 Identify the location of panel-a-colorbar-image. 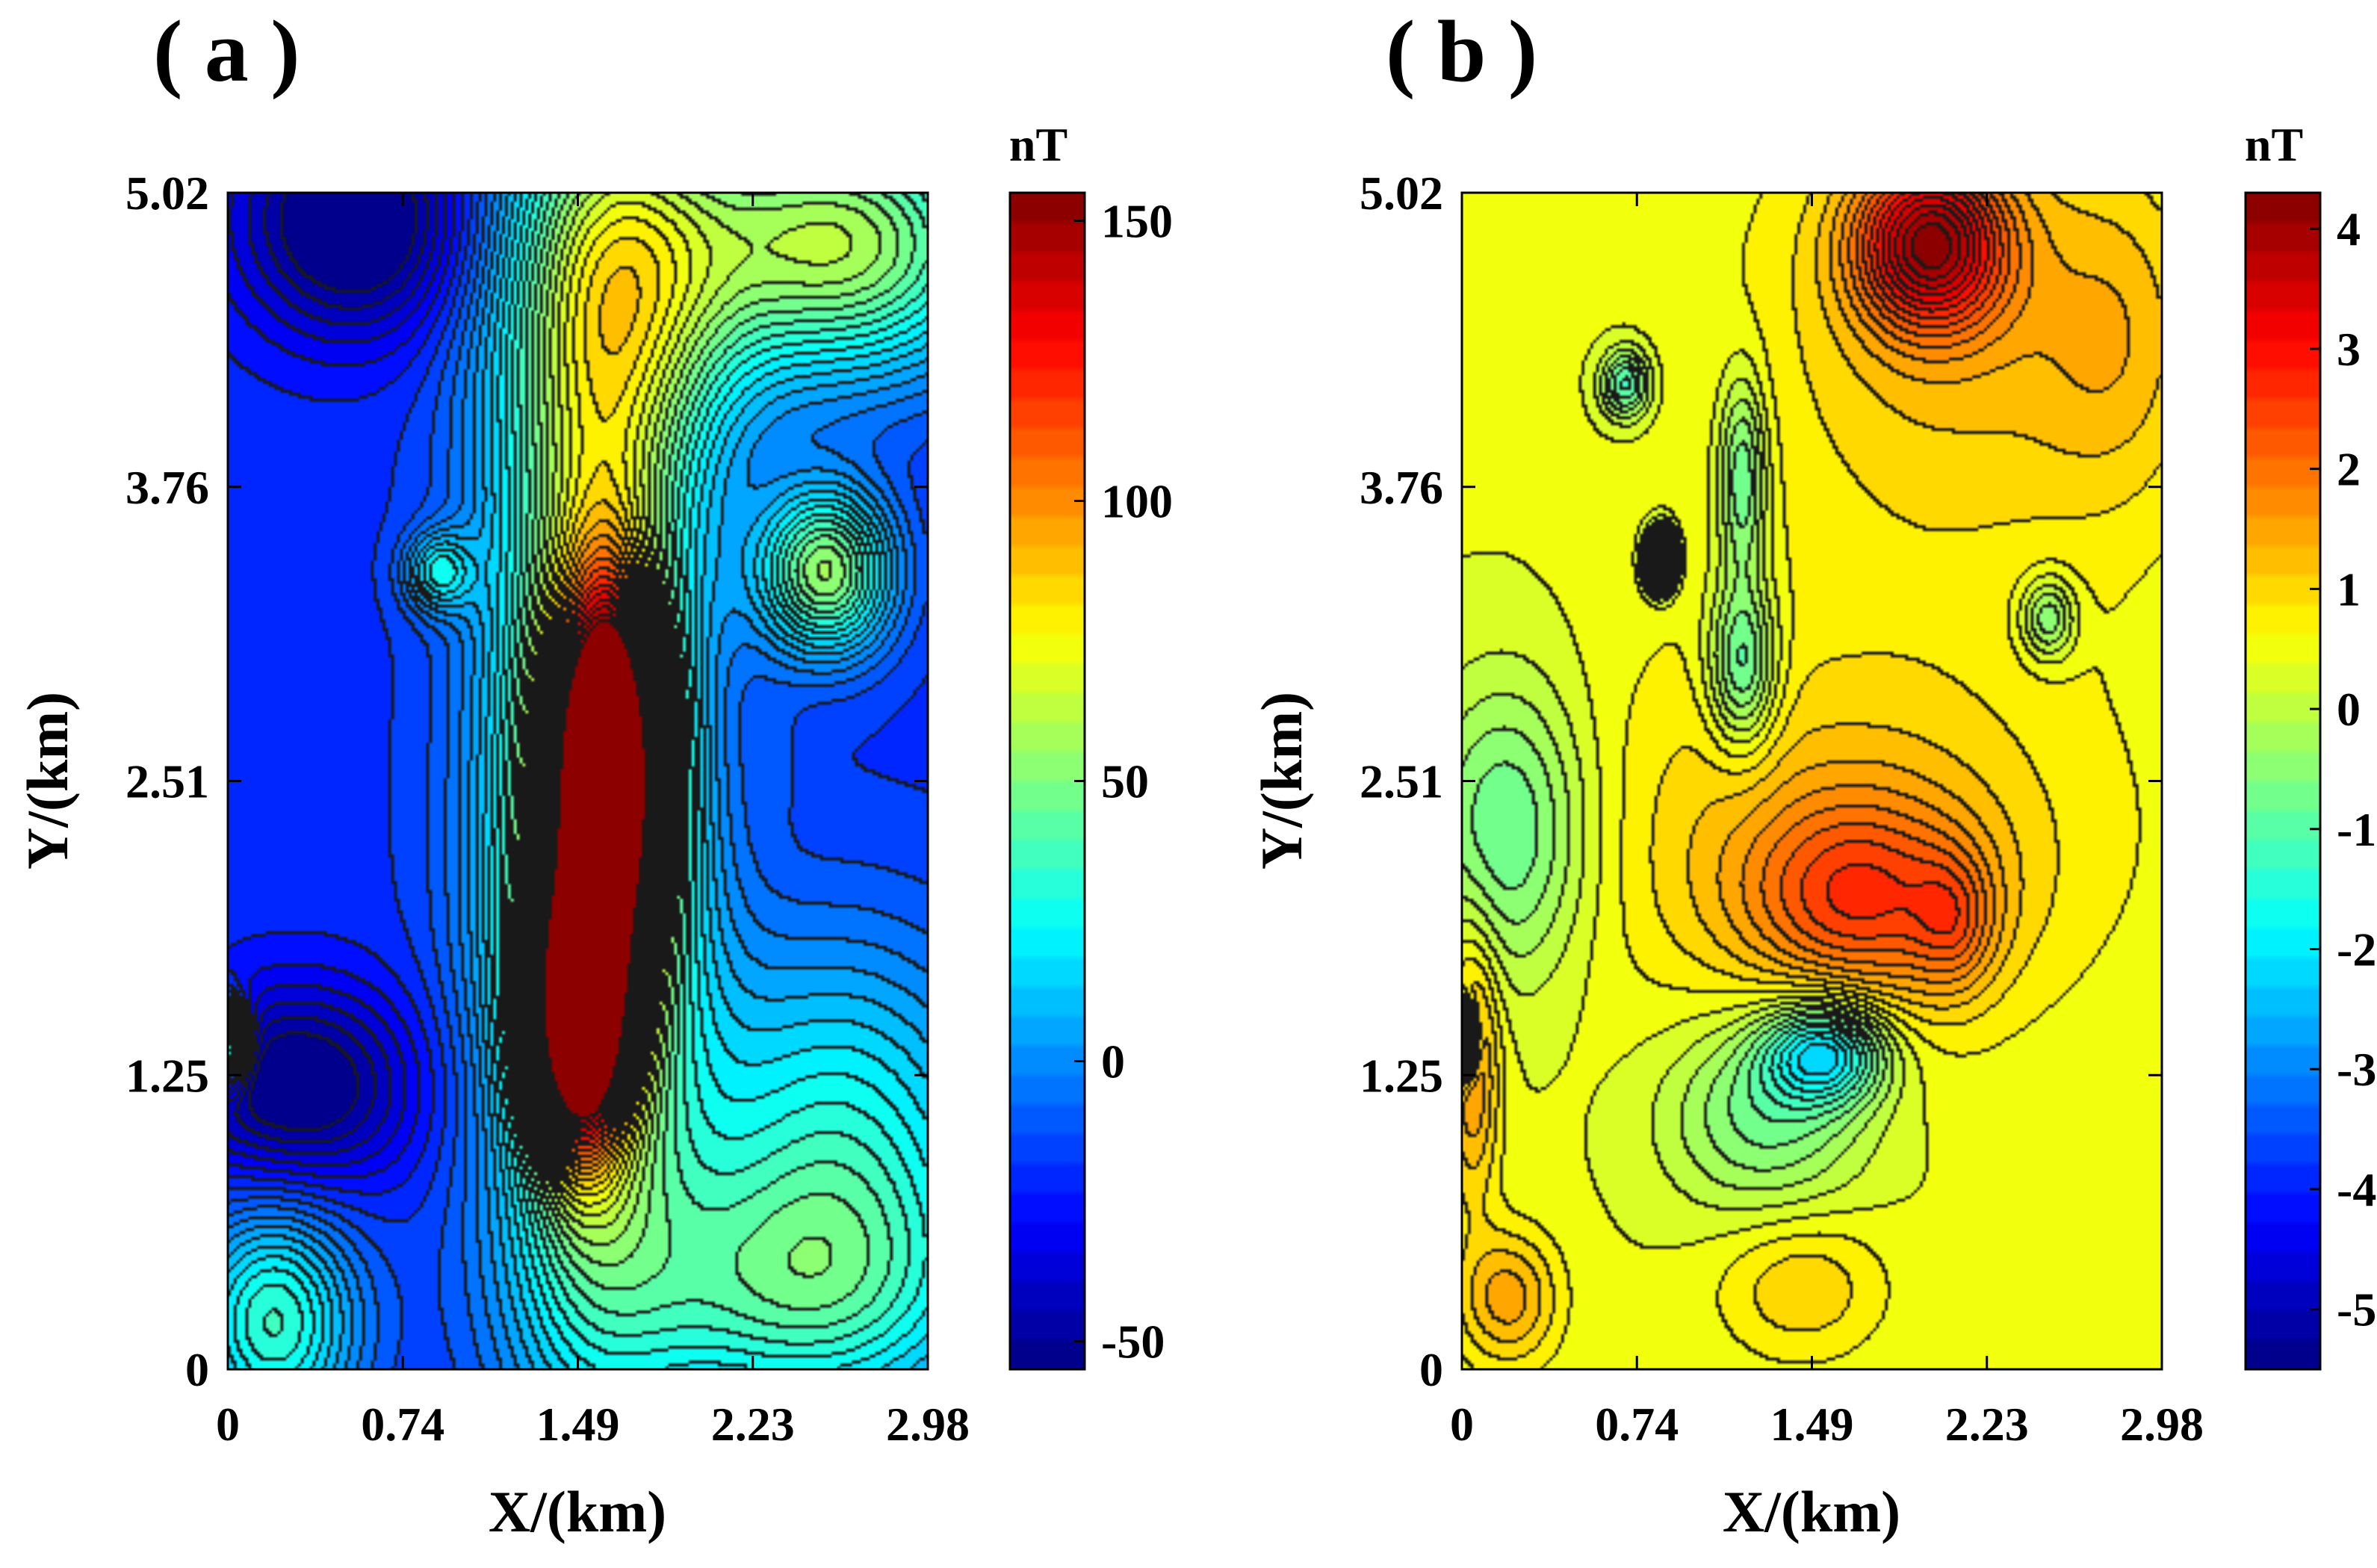
(1047, 781).